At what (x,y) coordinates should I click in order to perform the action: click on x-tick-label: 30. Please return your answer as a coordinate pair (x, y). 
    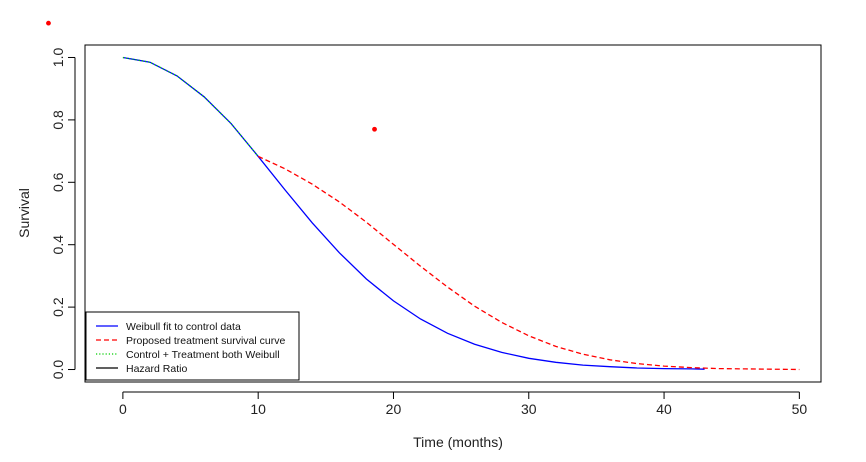
    Looking at the image, I should click on (529, 409).